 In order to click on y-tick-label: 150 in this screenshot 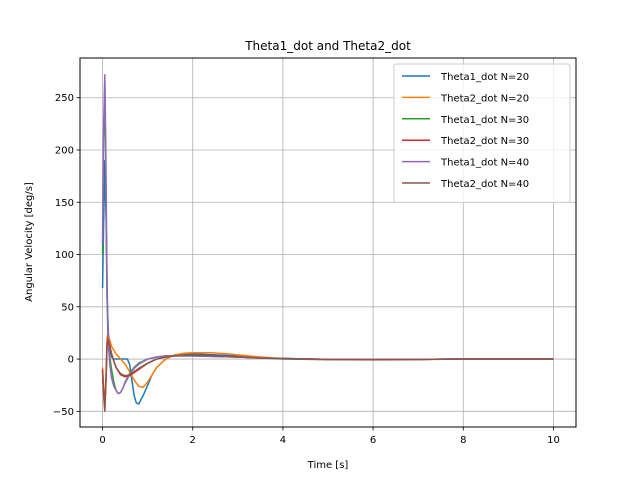, I will do `click(64, 203)`.